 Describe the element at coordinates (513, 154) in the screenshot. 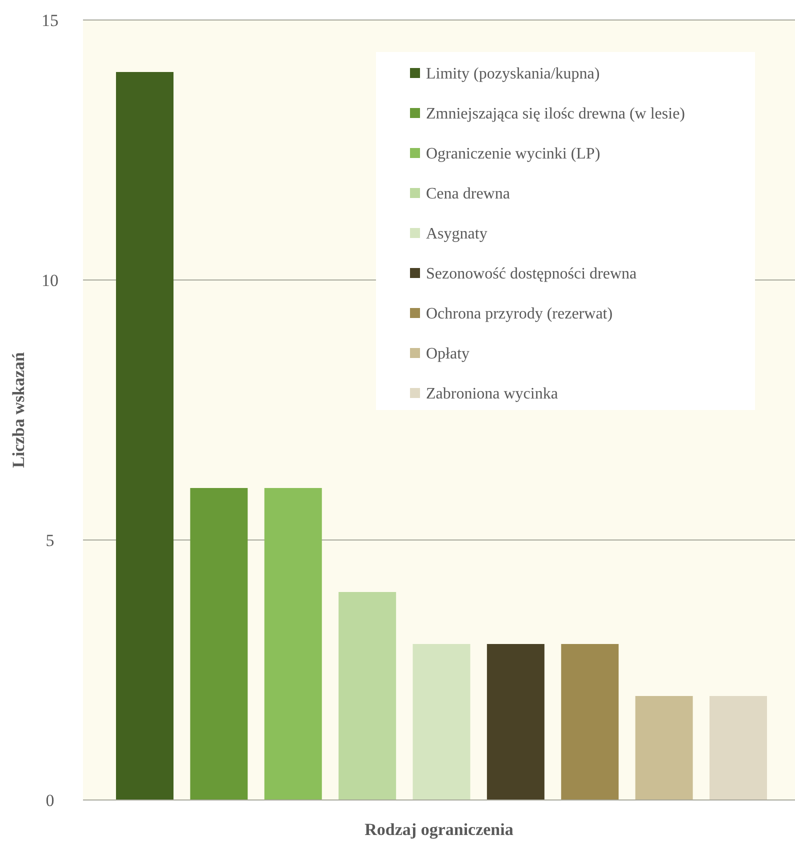

I see `legend-label: Ograniczenie wycinki (LP)` at that location.